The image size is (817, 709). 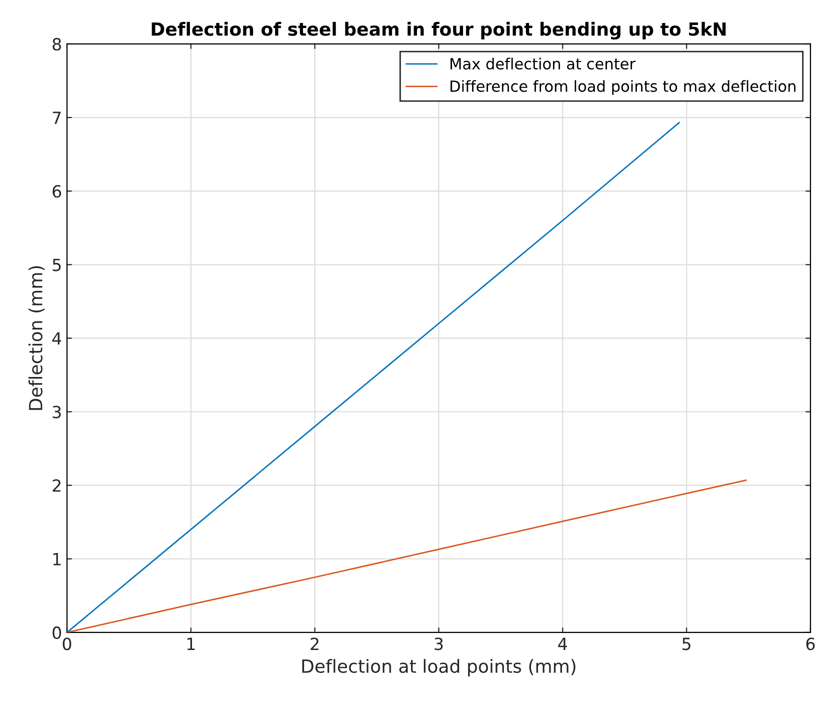 I want to click on y-tick-label: 0, so click(x=57, y=632).